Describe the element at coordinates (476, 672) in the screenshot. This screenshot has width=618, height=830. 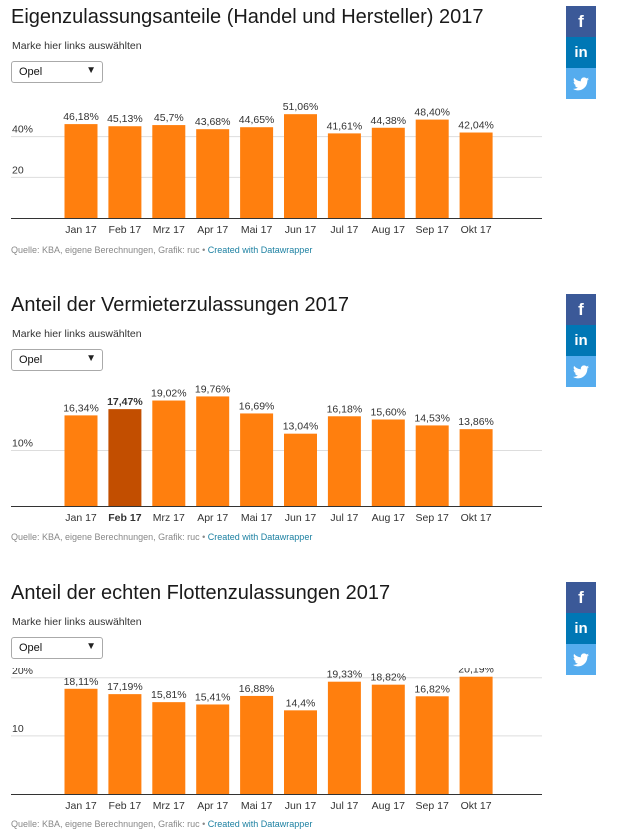
I see `data-label: 20,19%` at that location.